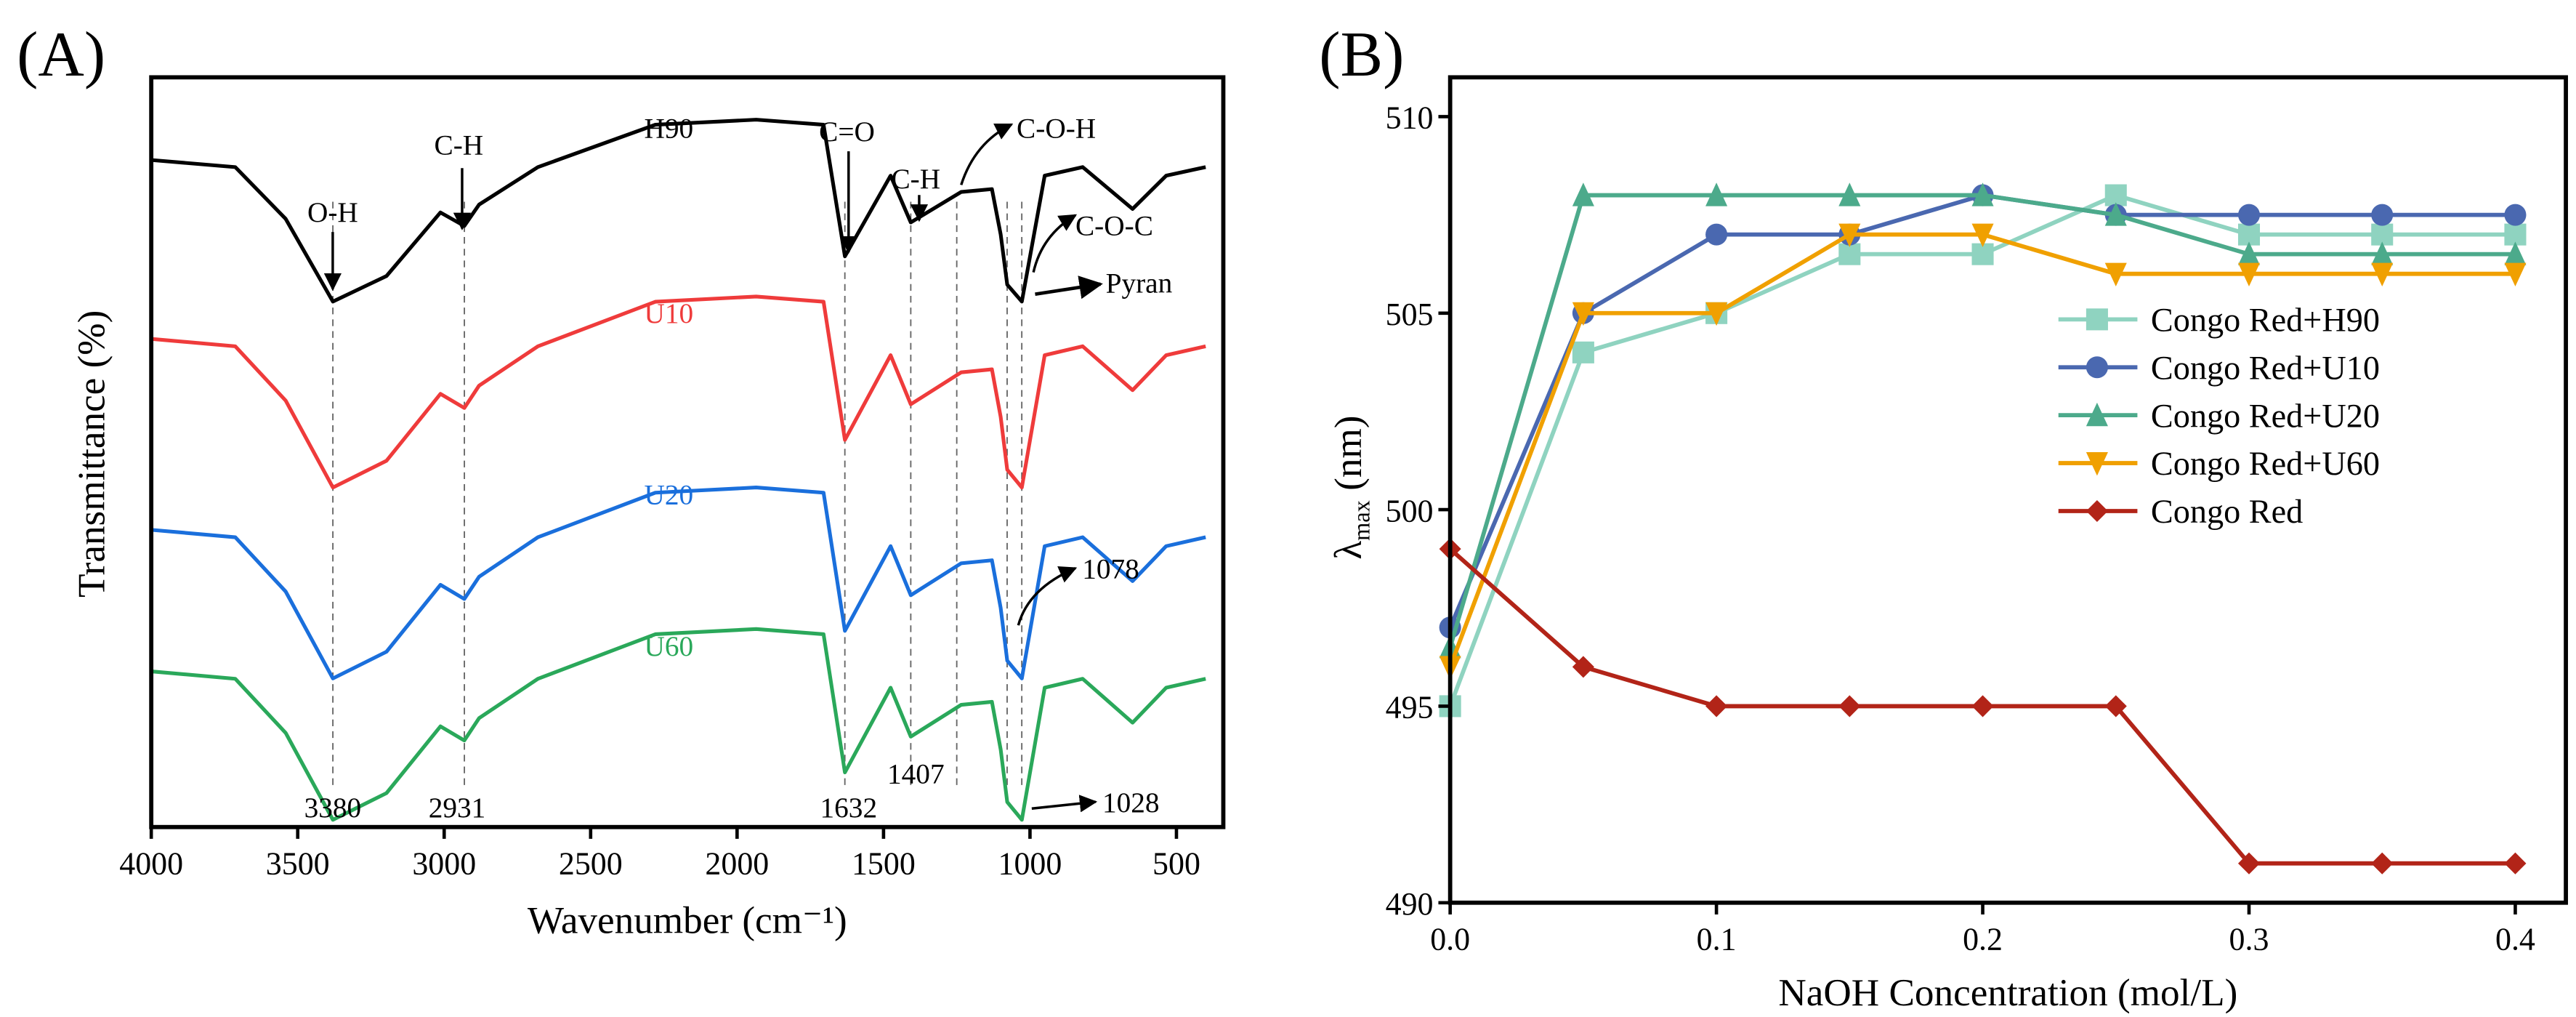 Image resolution: width=2576 pixels, height=1017 pixels. What do you see at coordinates (1069, 288) in the screenshot?
I see `arrow-pyran` at bounding box center [1069, 288].